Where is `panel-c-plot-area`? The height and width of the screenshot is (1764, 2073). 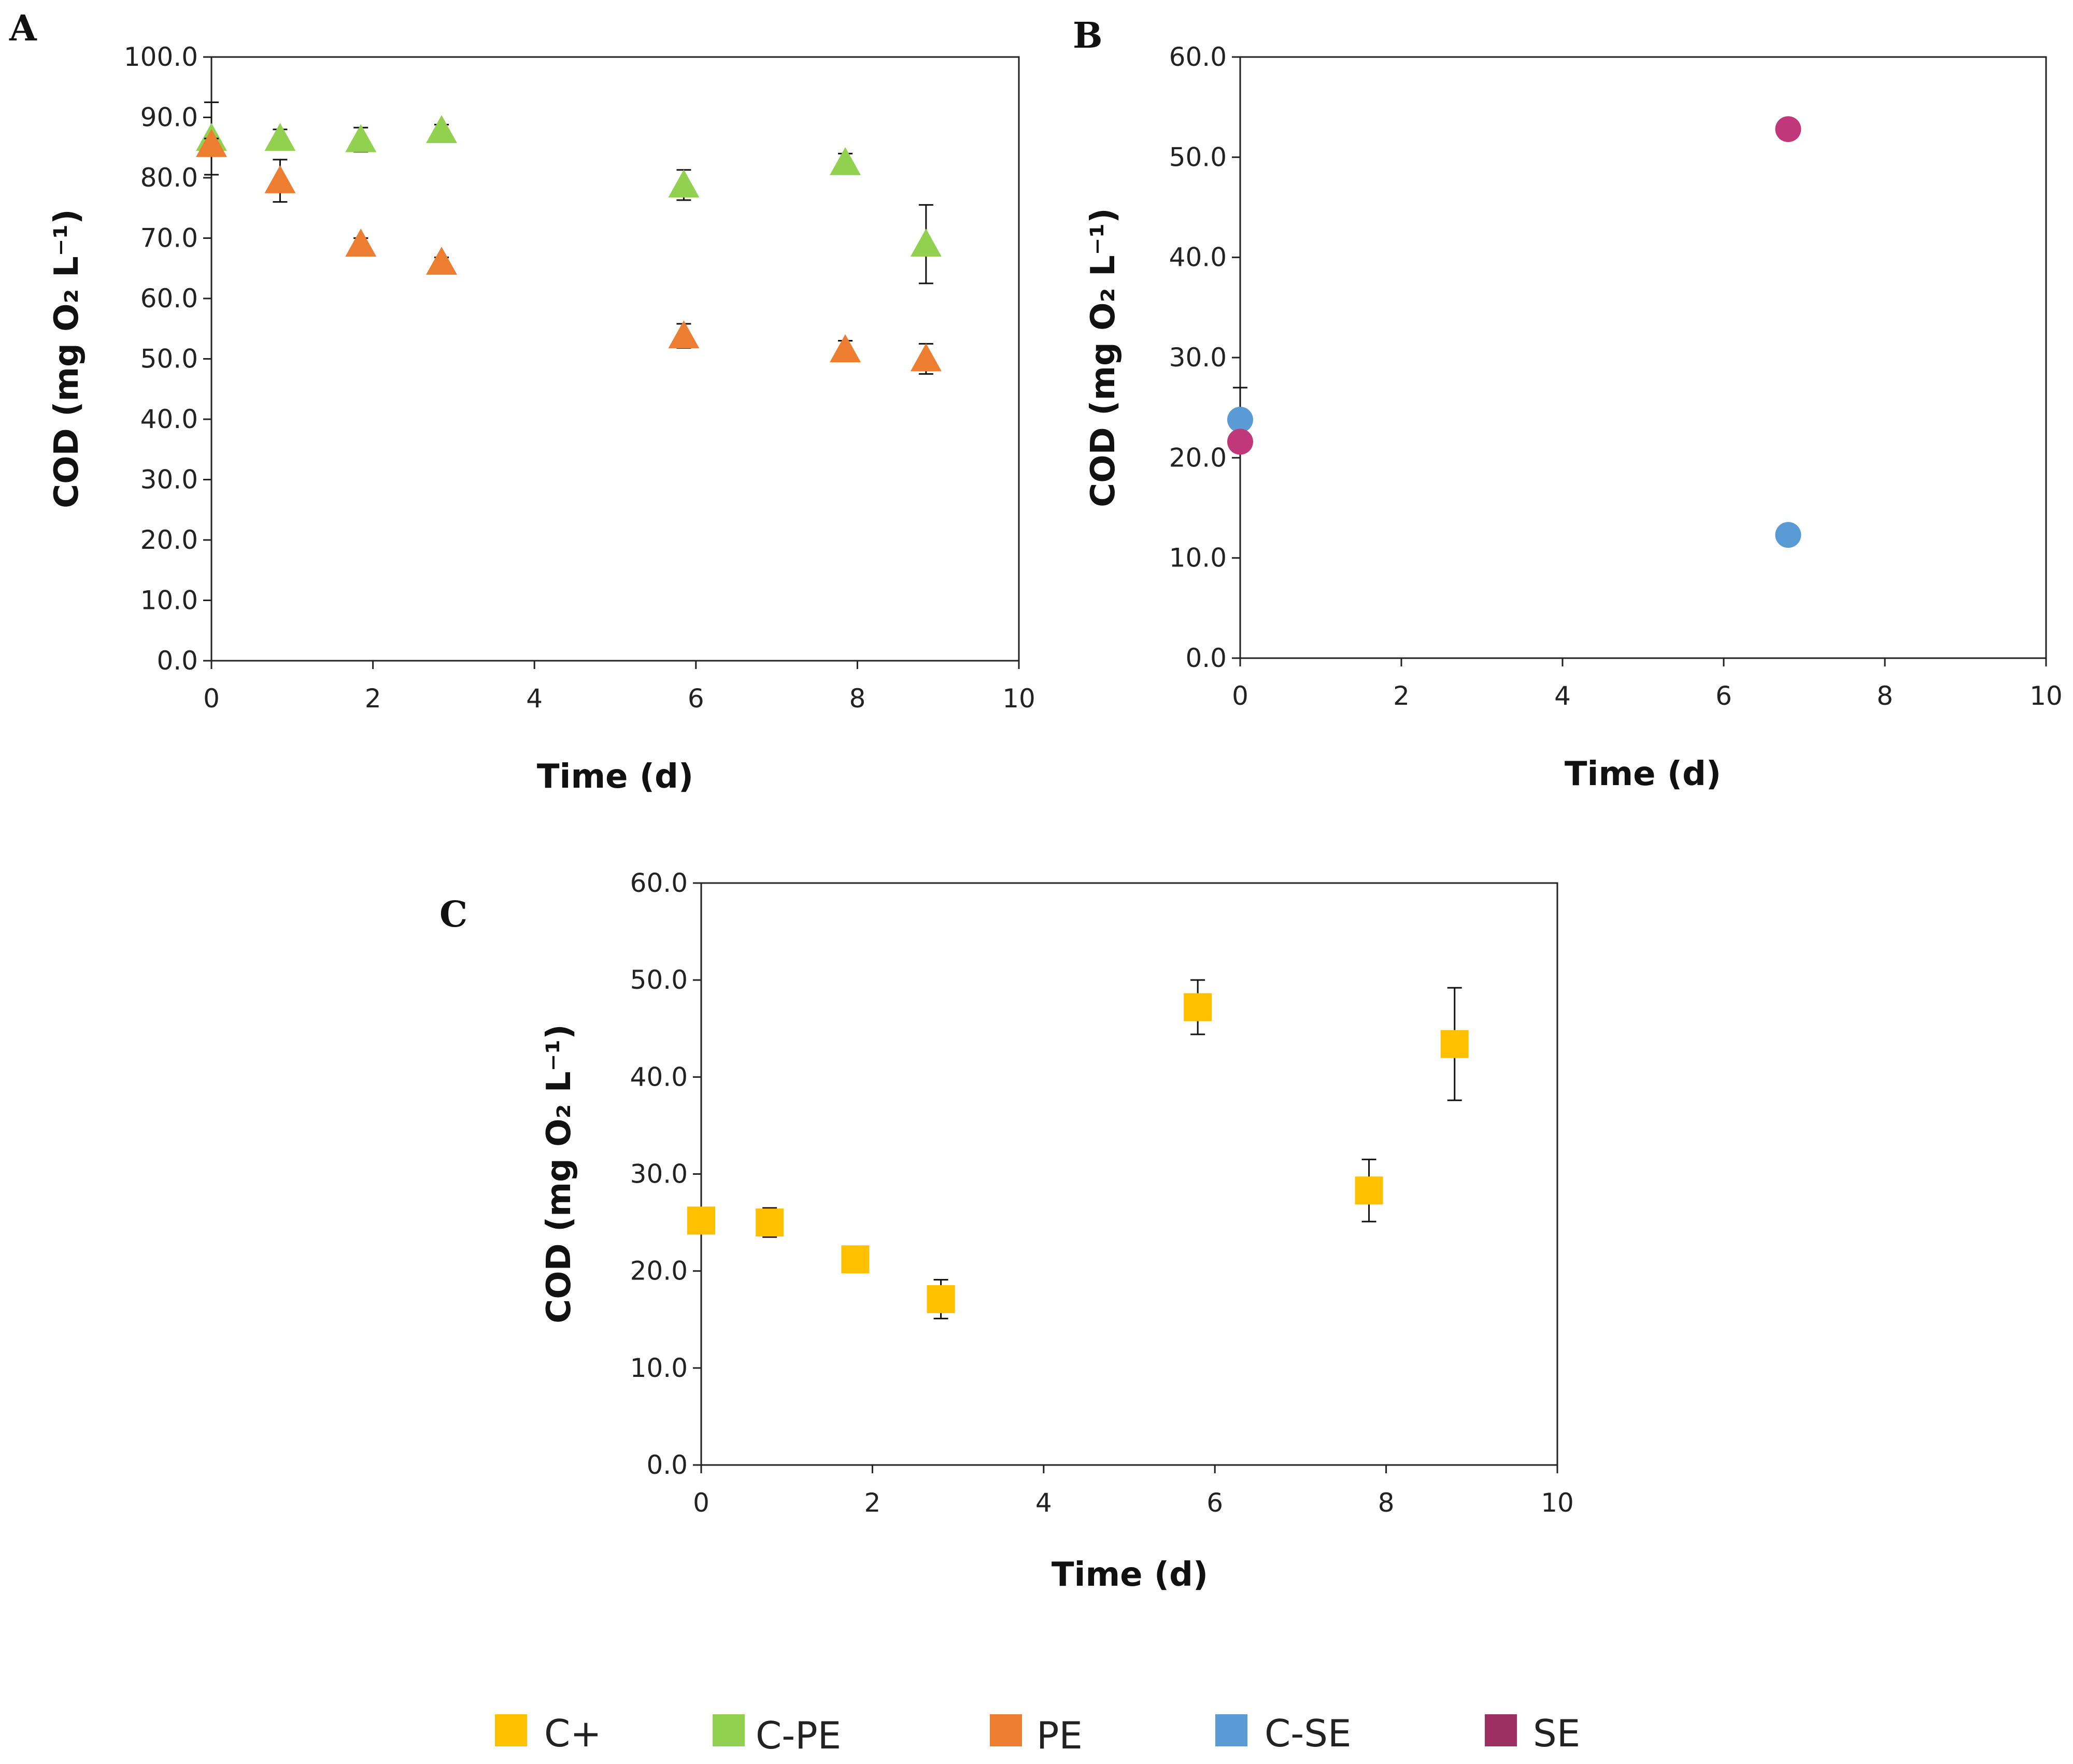 panel-c-plot-area is located at coordinates (1129, 1174).